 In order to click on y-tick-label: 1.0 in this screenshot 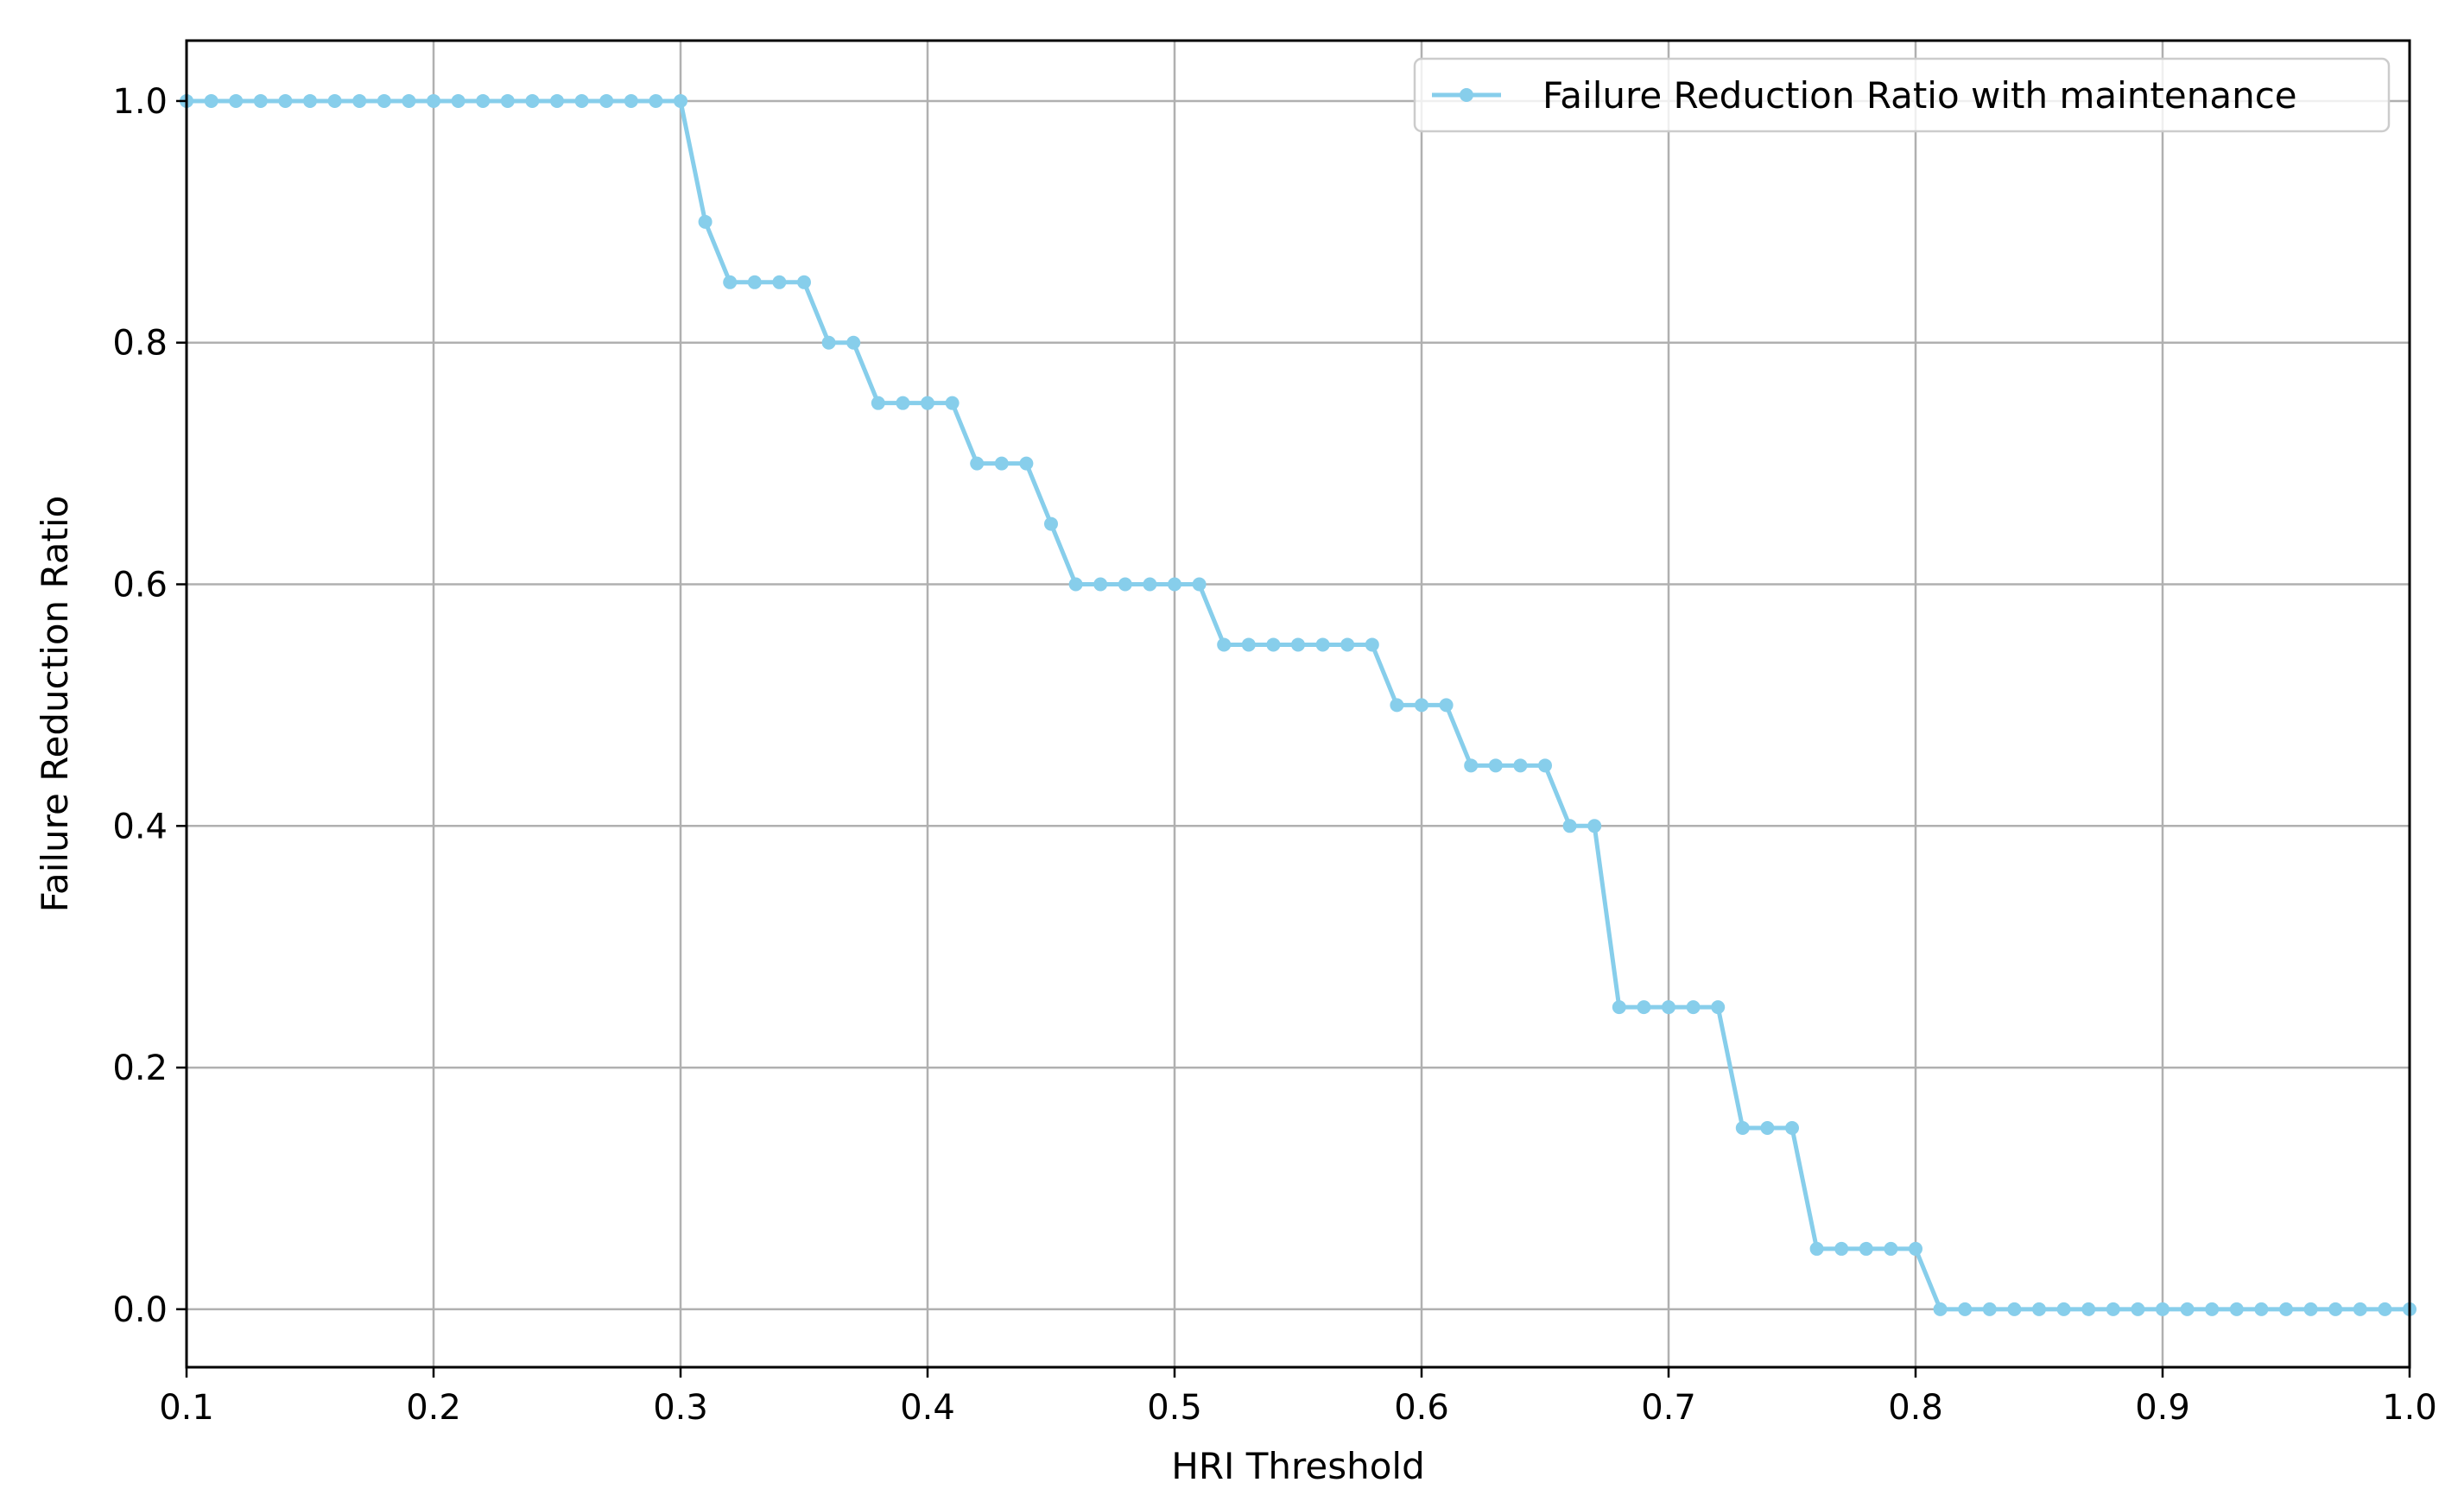, I will do `click(140, 102)`.